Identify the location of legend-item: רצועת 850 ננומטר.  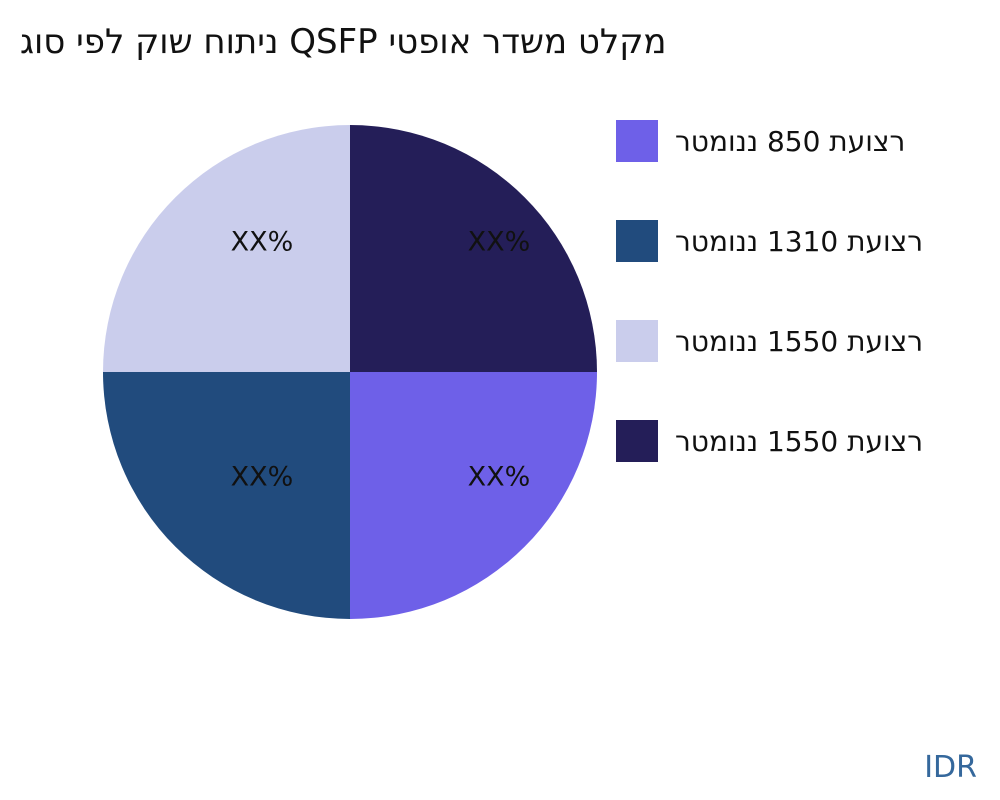
(760, 141).